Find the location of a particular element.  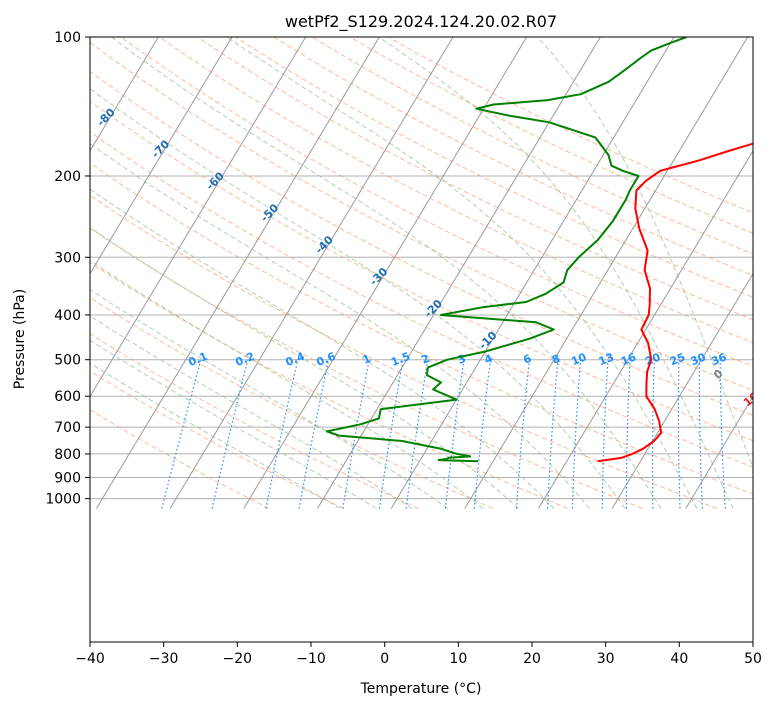

x-axis-label: Temperature (°C) is located at coordinates (421, 689).